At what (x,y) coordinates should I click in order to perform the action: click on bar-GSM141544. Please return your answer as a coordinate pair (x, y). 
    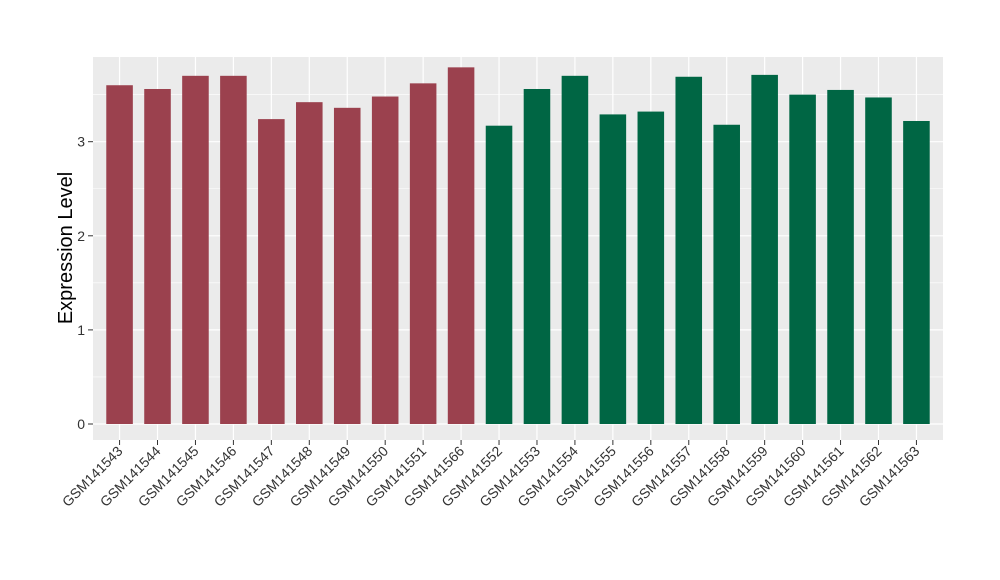
    Looking at the image, I should click on (157, 256).